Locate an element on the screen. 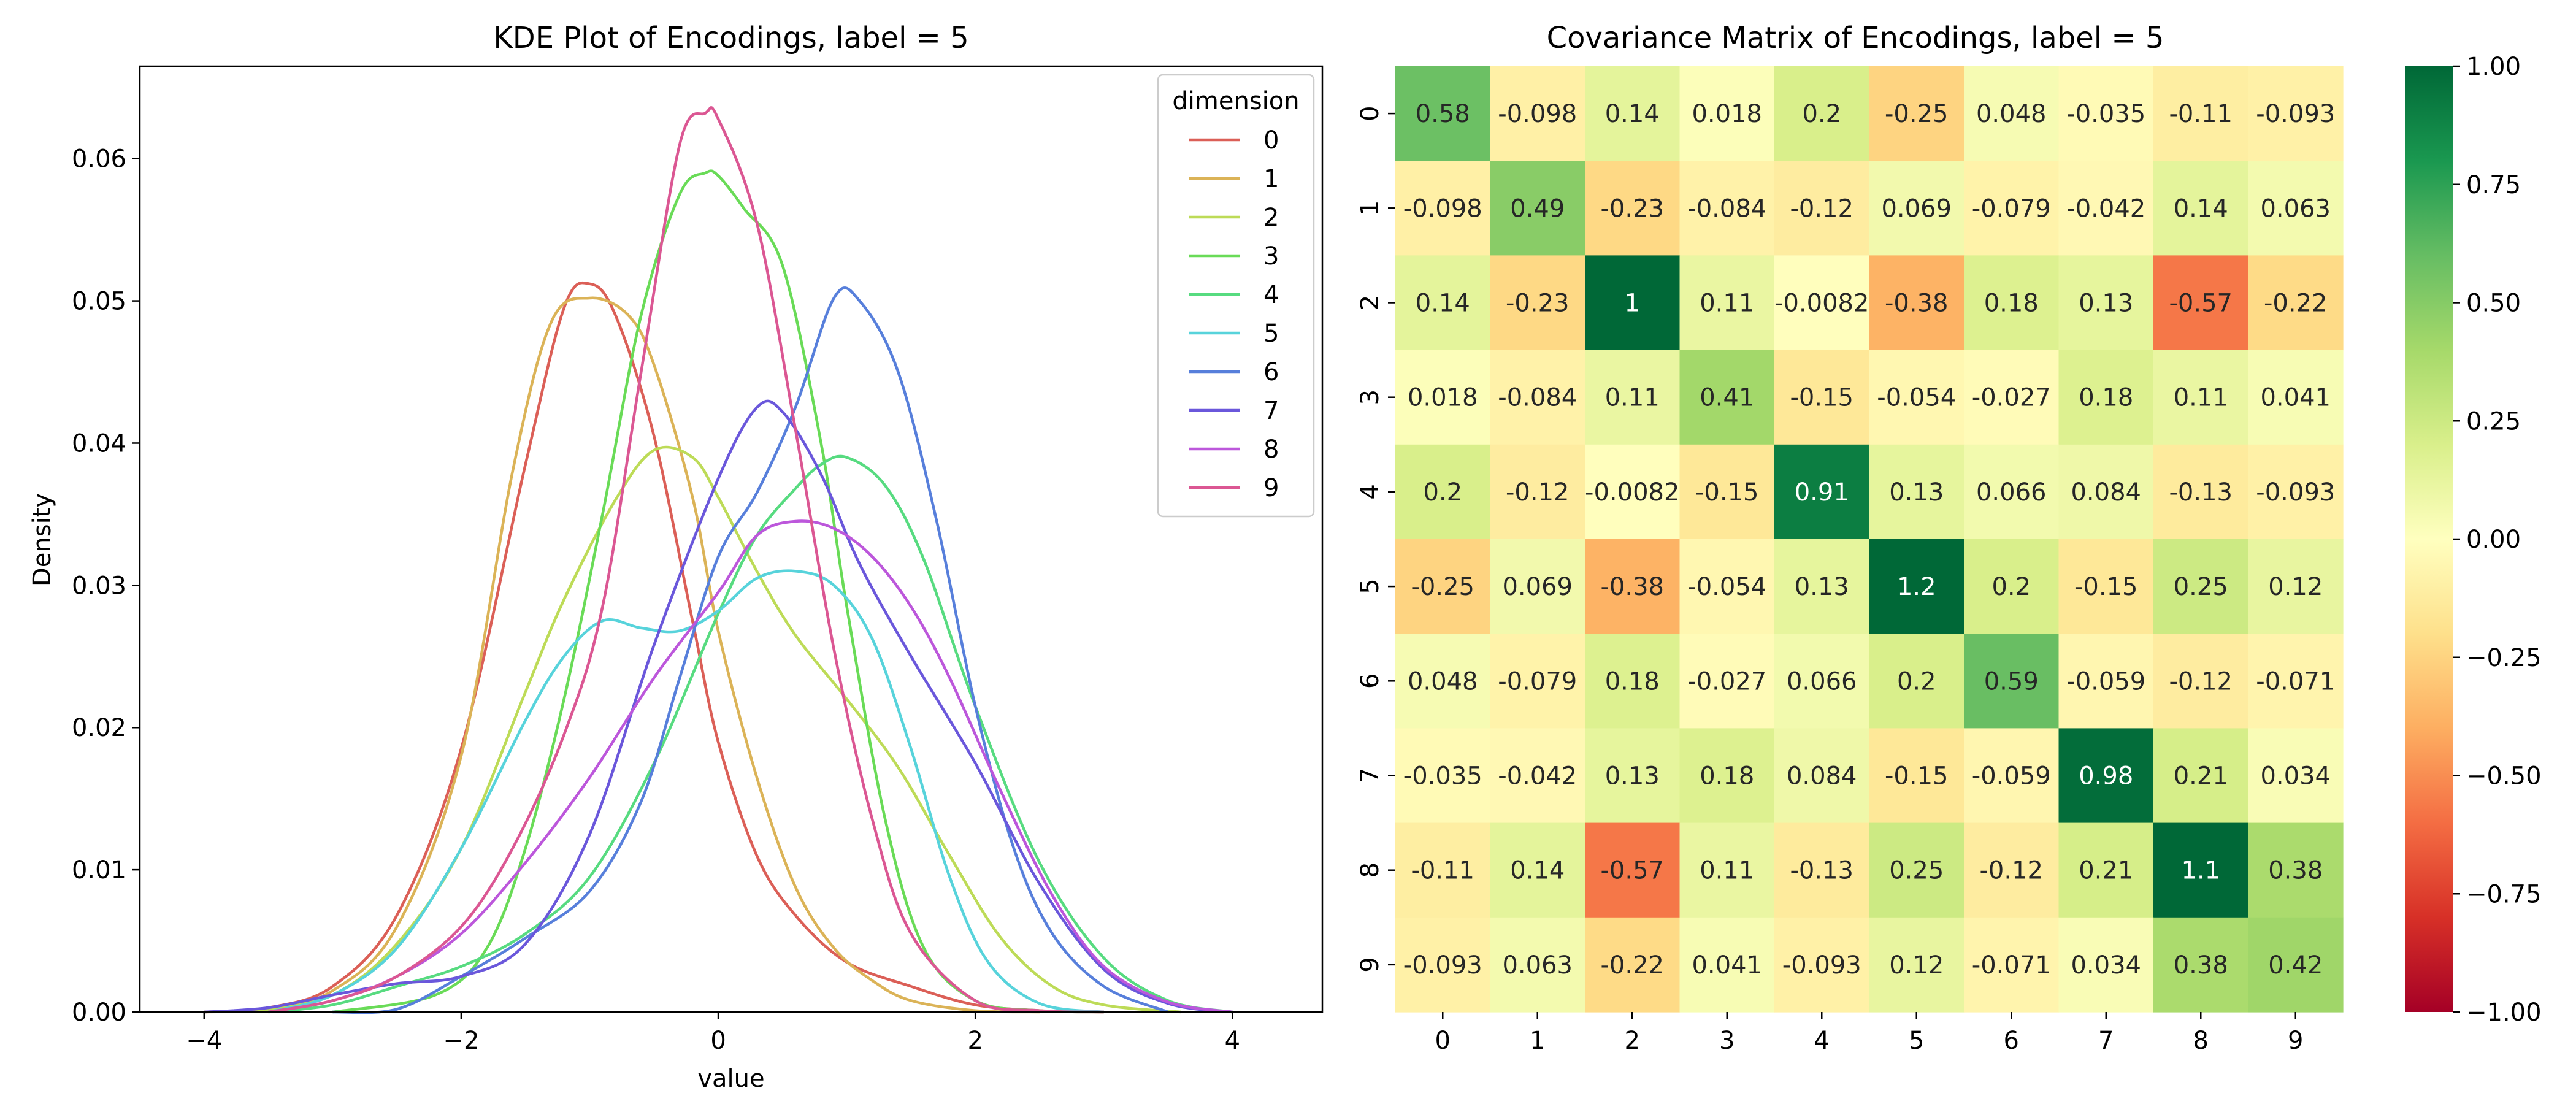  heatmap-cell-label: -0.084 is located at coordinates (1726, 208).